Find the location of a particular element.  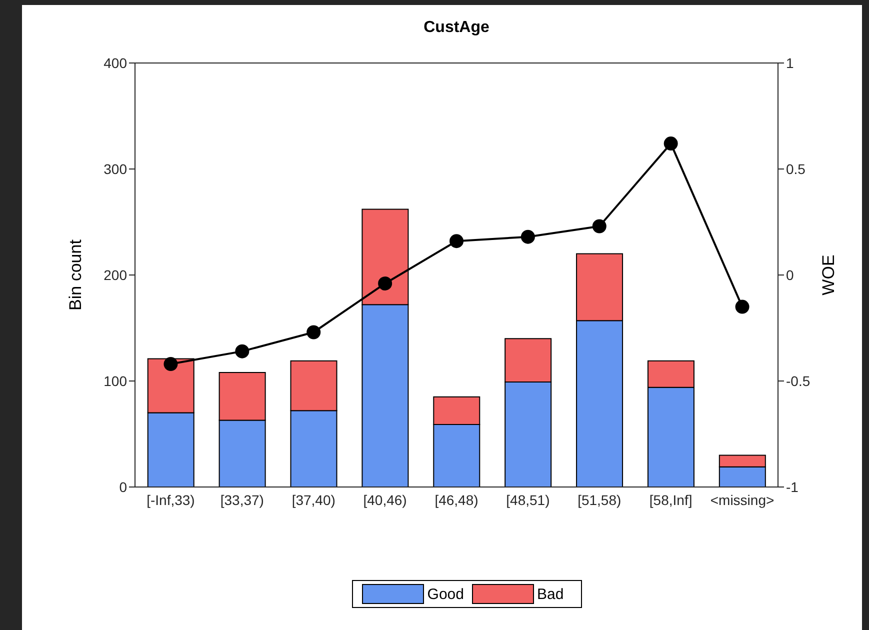

legend-label: Bad is located at coordinates (550, 594).